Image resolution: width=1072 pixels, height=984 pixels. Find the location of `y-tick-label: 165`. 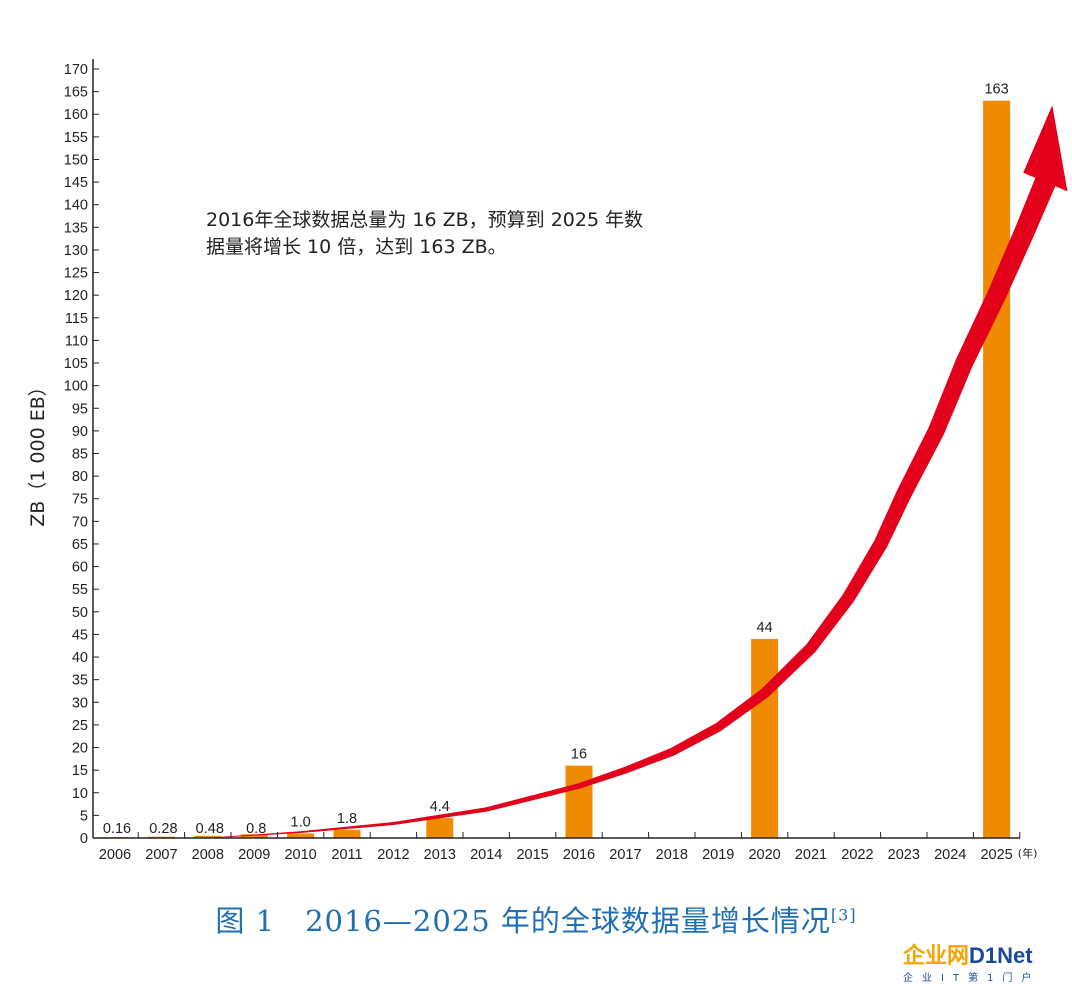

y-tick-label: 165 is located at coordinates (76, 93).